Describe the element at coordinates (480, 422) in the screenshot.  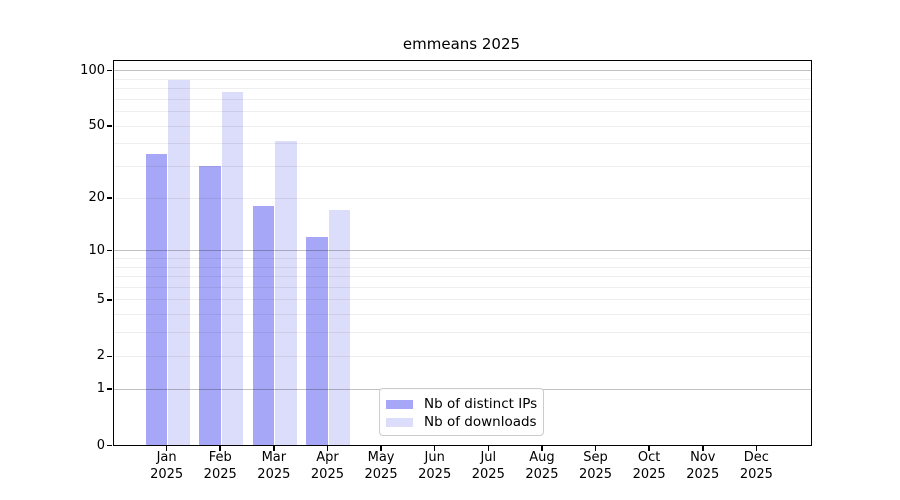
I see `legend-label-downloads: Nb of downloads` at that location.